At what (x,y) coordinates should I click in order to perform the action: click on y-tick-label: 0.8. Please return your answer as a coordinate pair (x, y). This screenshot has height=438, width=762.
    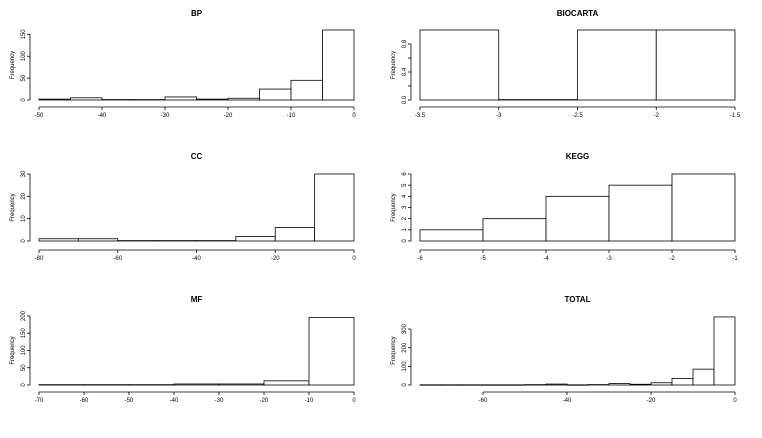
    Looking at the image, I should click on (405, 43).